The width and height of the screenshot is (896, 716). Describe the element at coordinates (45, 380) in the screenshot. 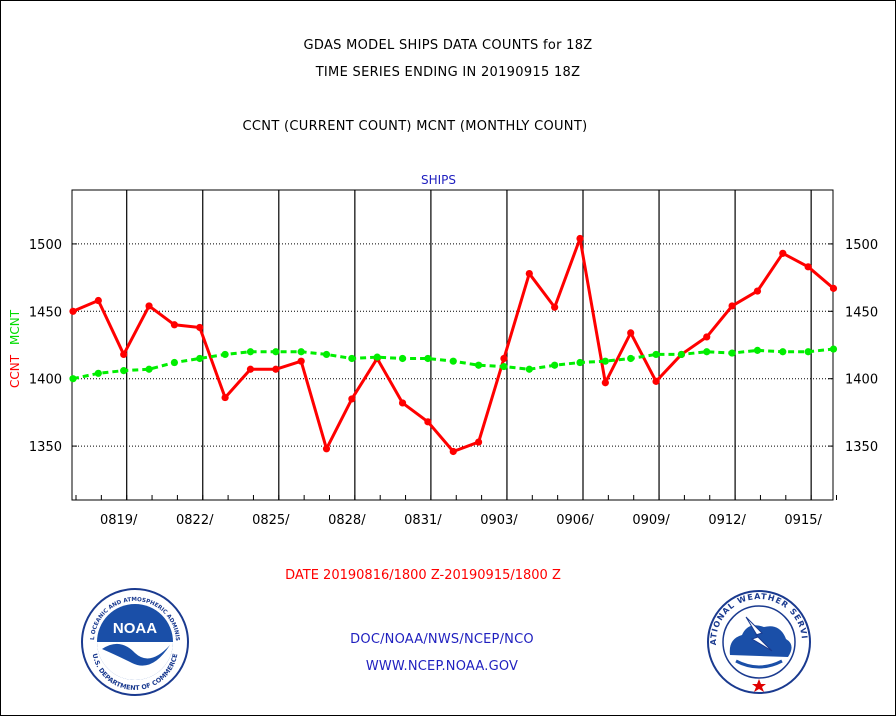

I see `y-tick-label-left: 1400` at that location.